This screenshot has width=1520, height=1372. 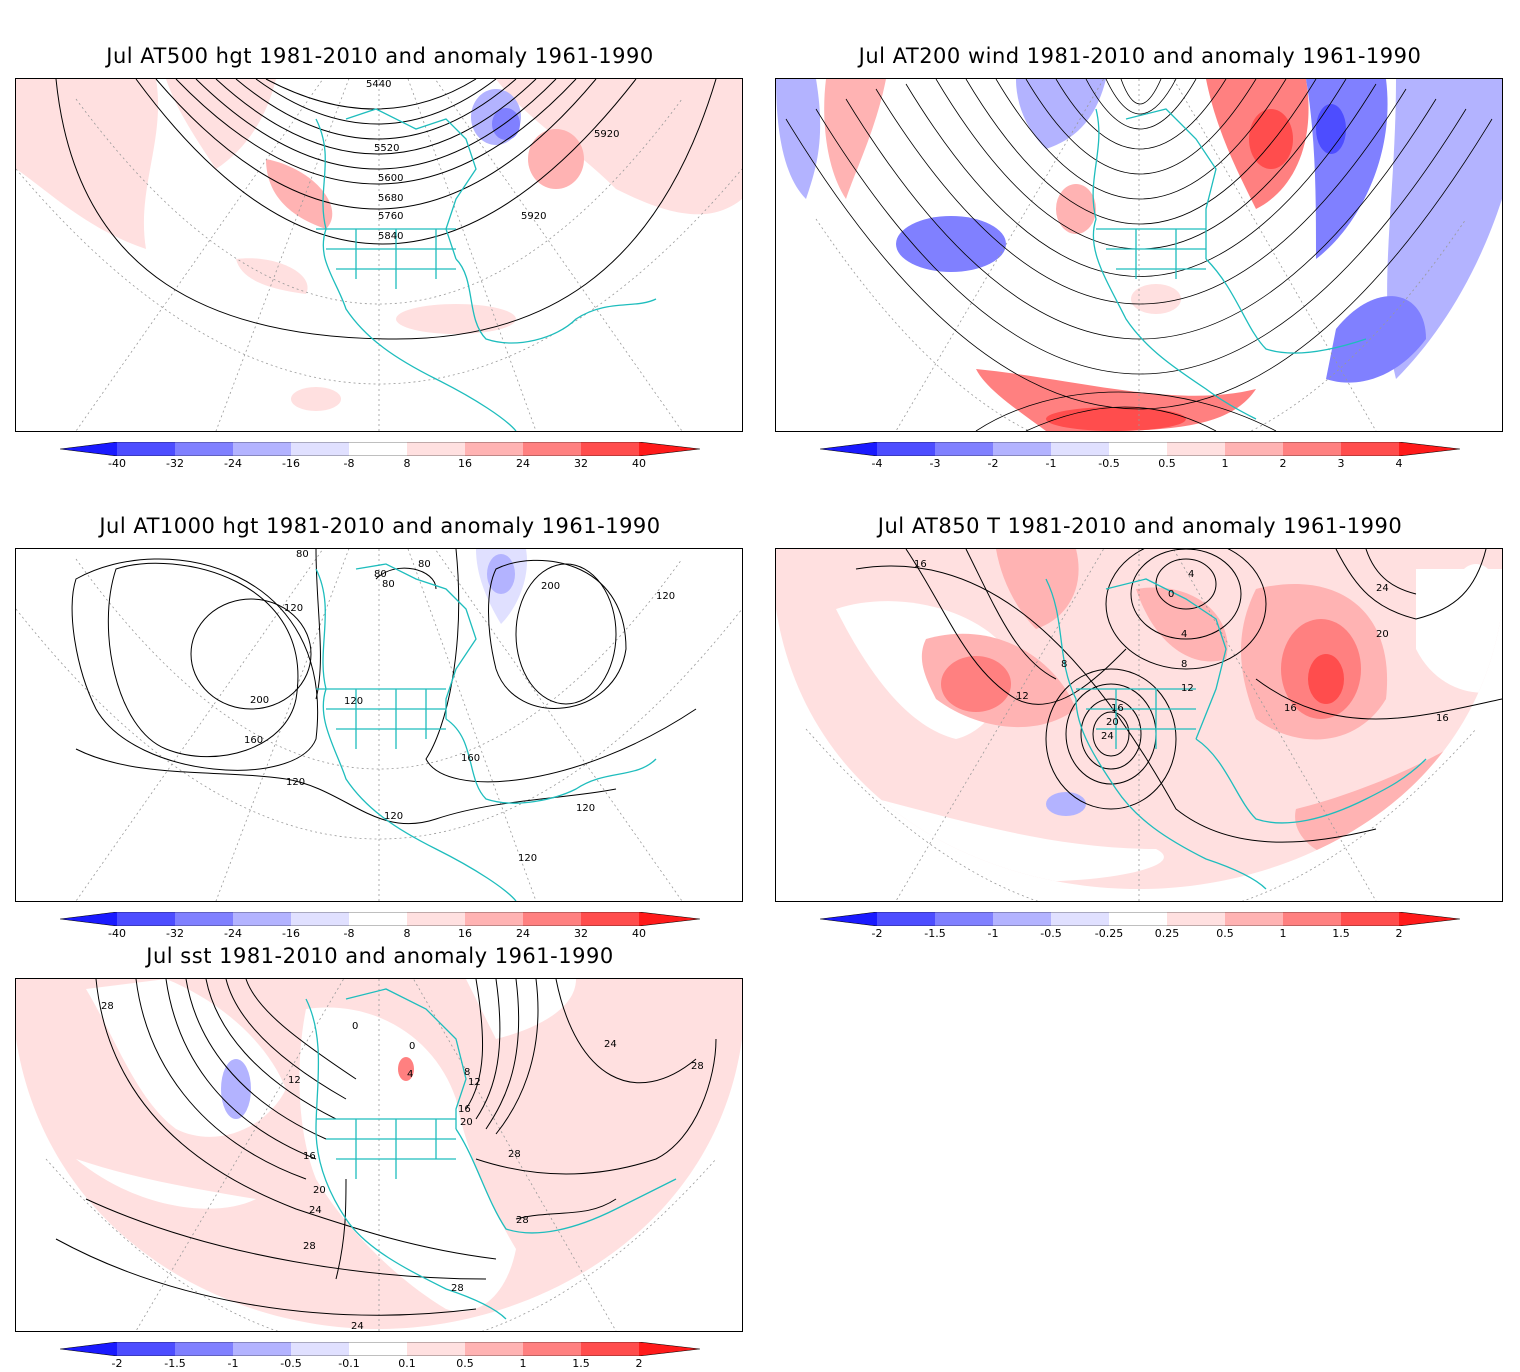 What do you see at coordinates (259, 700) in the screenshot?
I see `contour-label: 200` at bounding box center [259, 700].